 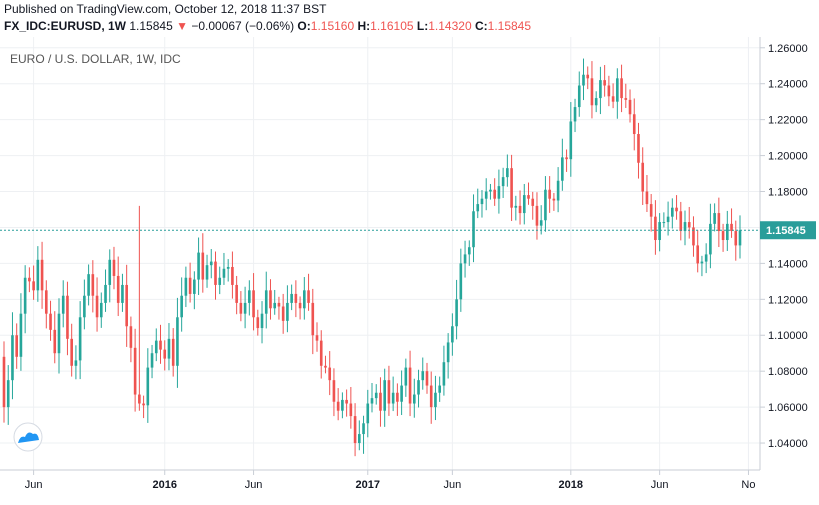 I want to click on symbol-label: FX_IDC:EURUSD, 1W, so click(x=65, y=26).